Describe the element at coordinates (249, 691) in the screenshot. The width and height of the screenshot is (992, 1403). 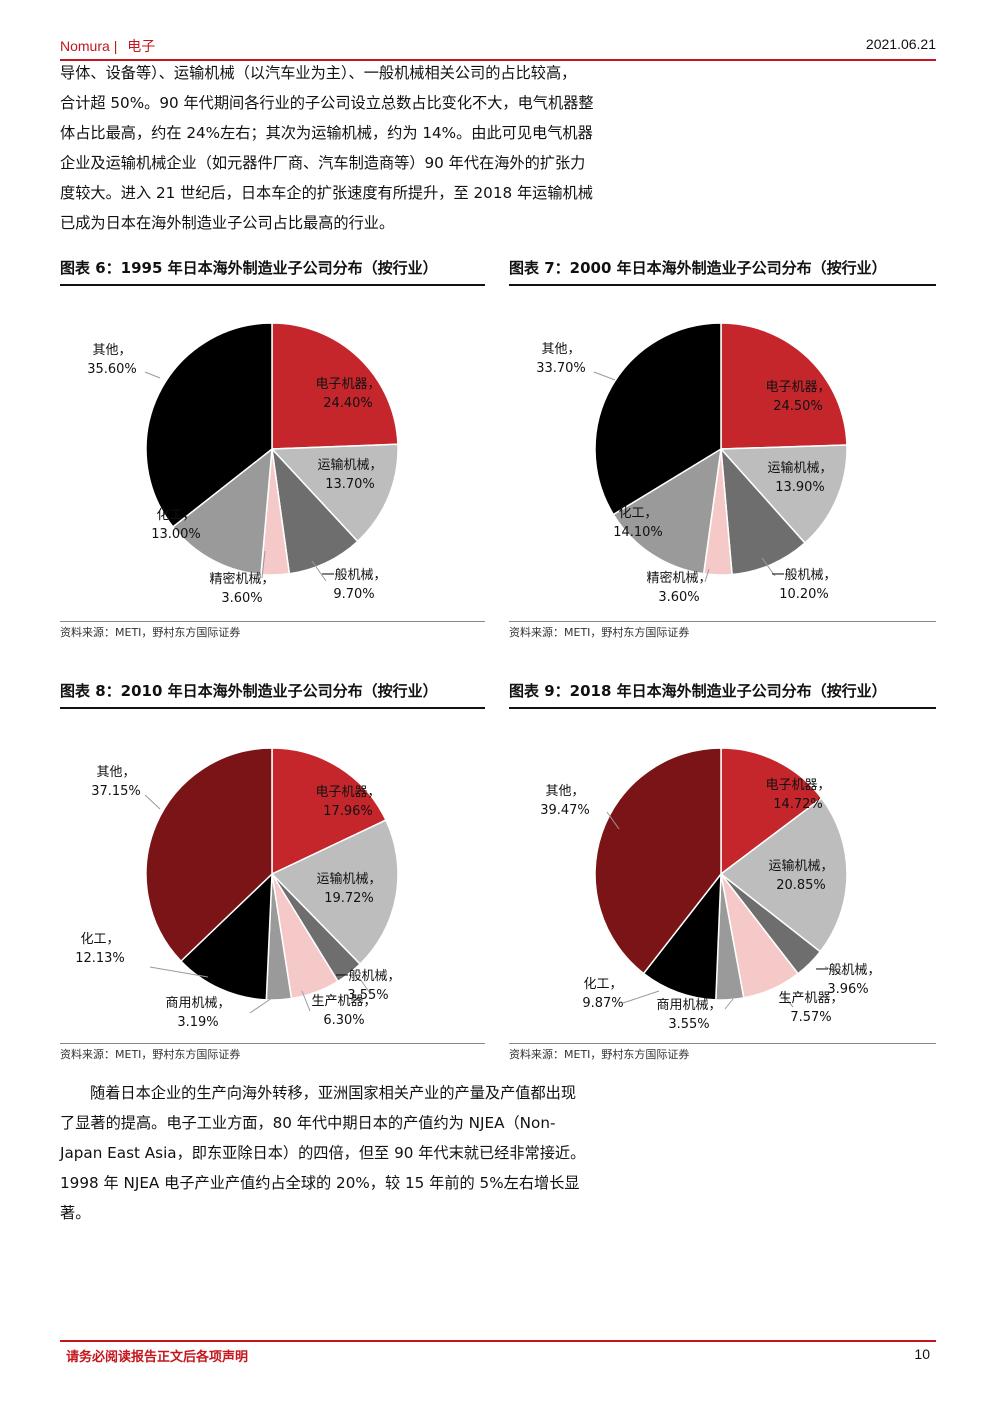
I see `figure-title: 图表 8：2010 年日本海外制造业子公司分布（按行业）` at that location.